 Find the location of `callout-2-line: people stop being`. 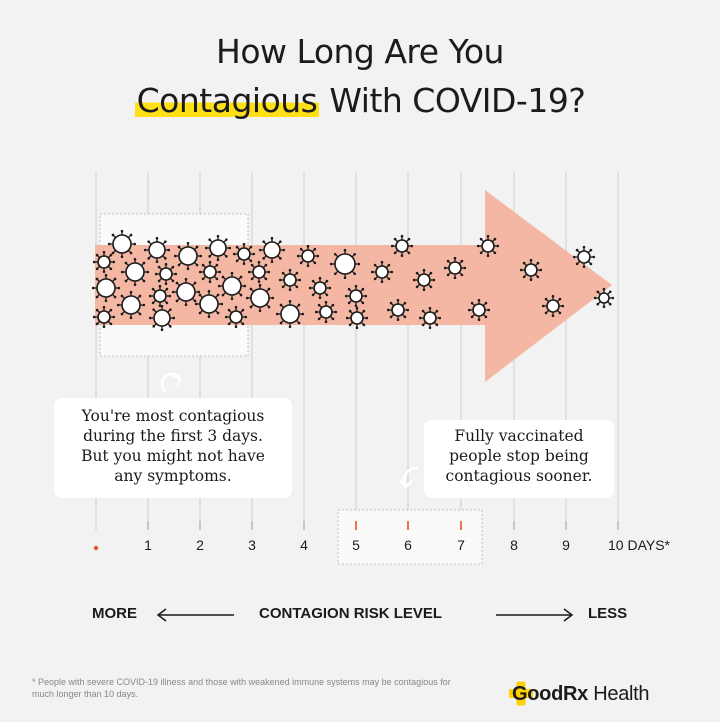

callout-2-line: people stop being is located at coordinates (519, 456).